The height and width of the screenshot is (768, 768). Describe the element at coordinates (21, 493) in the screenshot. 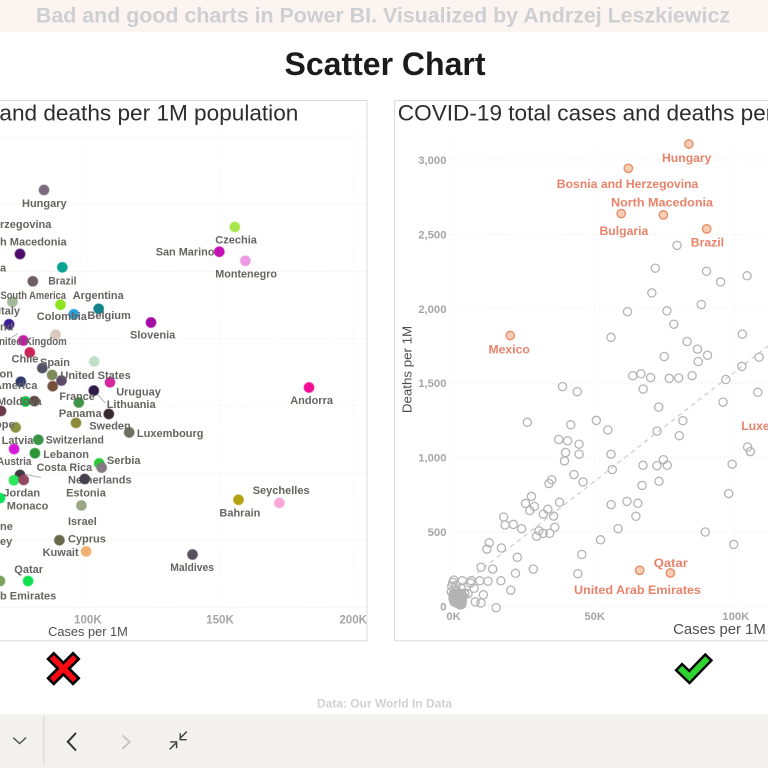

I see `svg-text: Jordan` at that location.